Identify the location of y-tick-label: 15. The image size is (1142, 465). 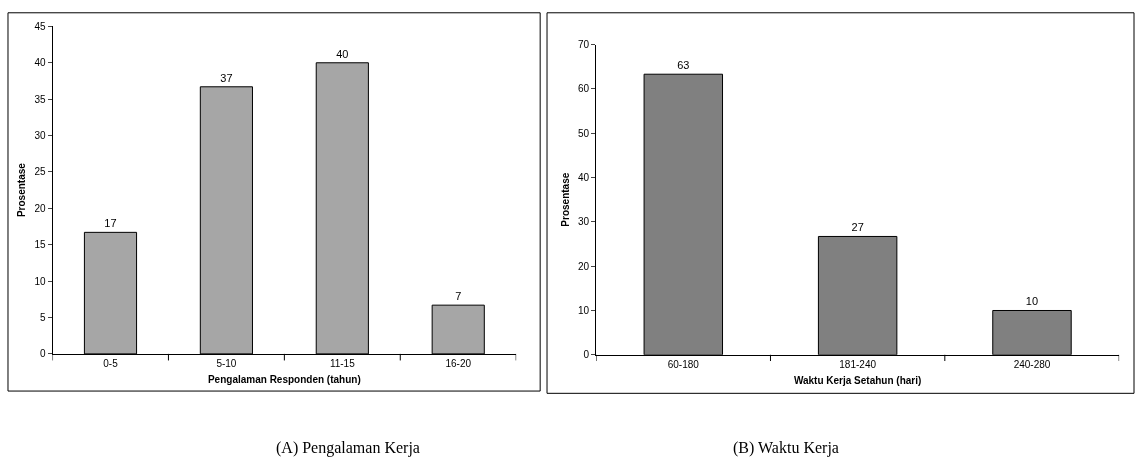
(40, 245).